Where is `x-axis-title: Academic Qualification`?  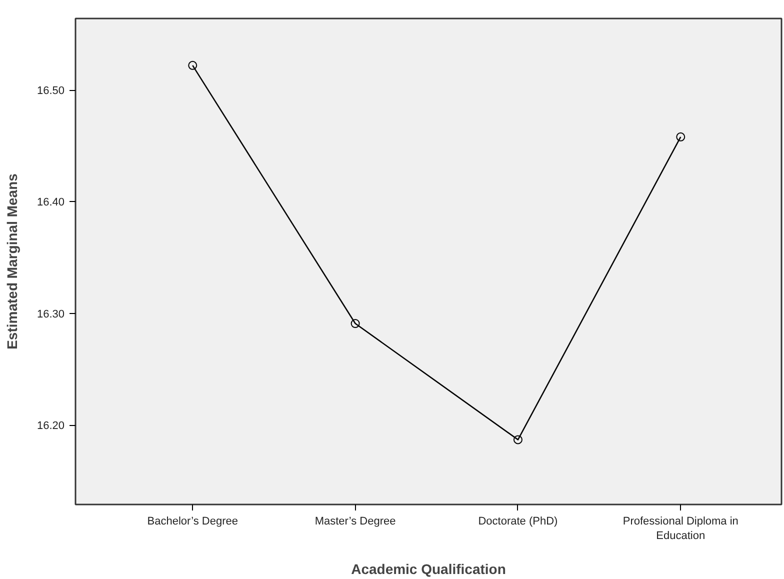
x-axis-title: Academic Qualification is located at coordinates (428, 568).